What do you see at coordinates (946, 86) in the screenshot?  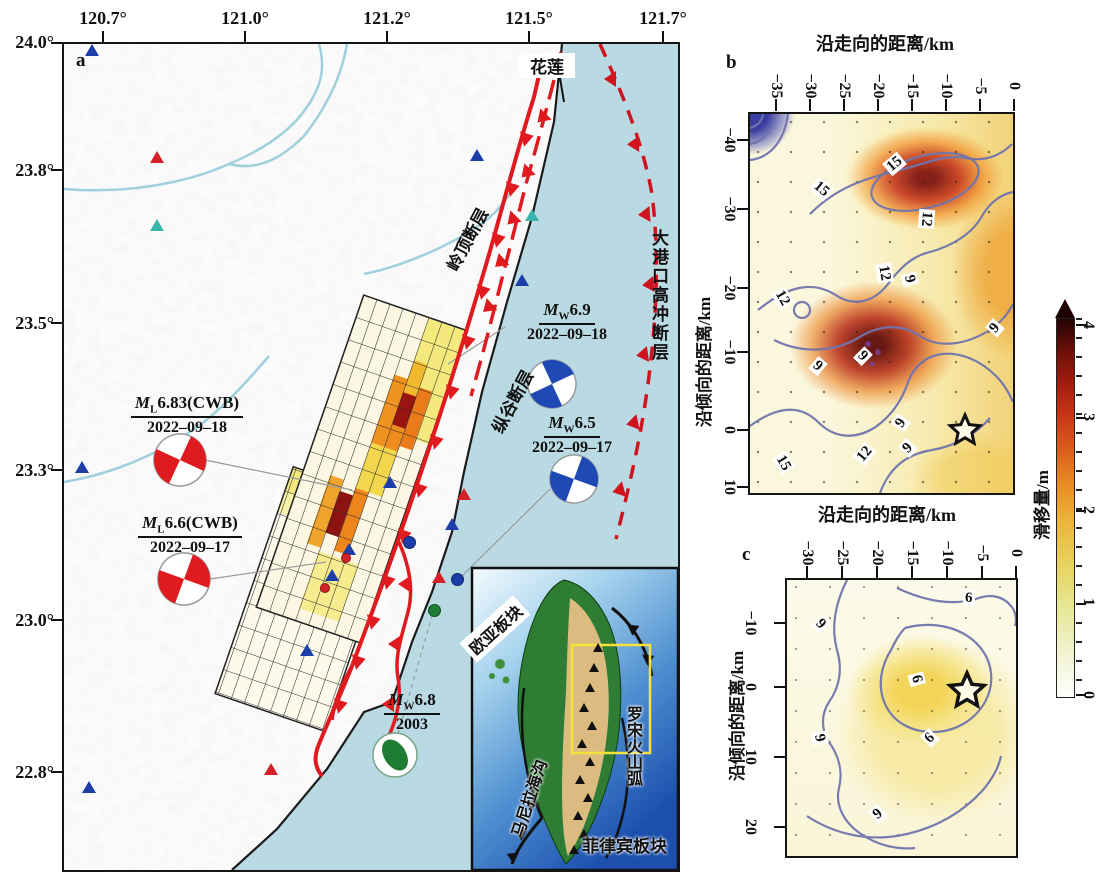 I see `panel-b-x-tick-label: −10` at bounding box center [946, 86].